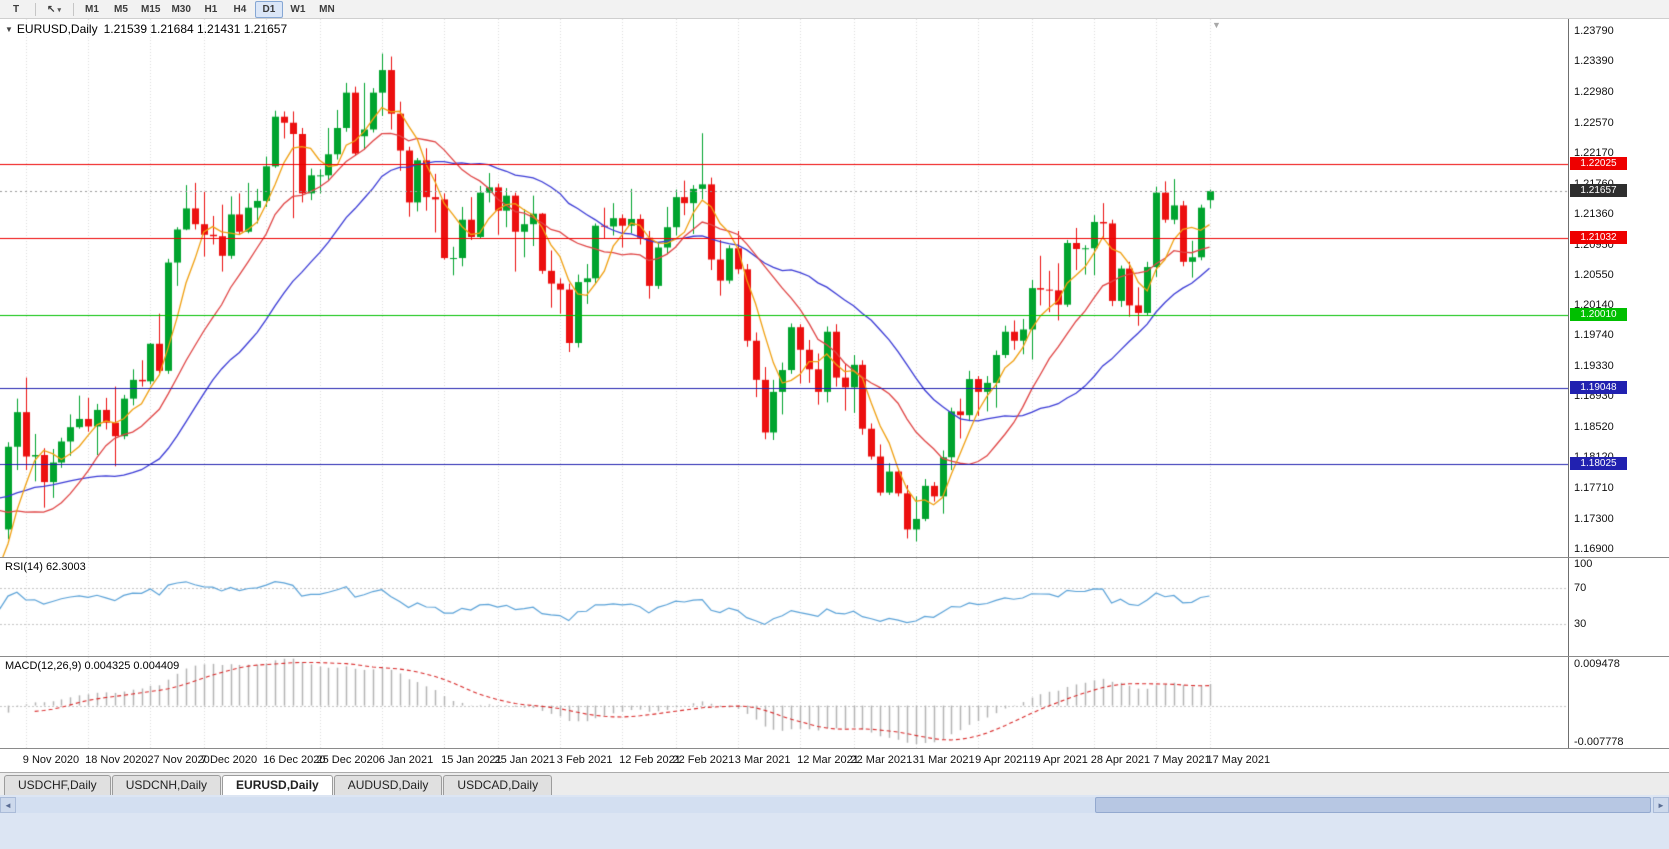 The width and height of the screenshot is (1669, 849). I want to click on date-axis-label: 17 May 2021, so click(1238, 760).